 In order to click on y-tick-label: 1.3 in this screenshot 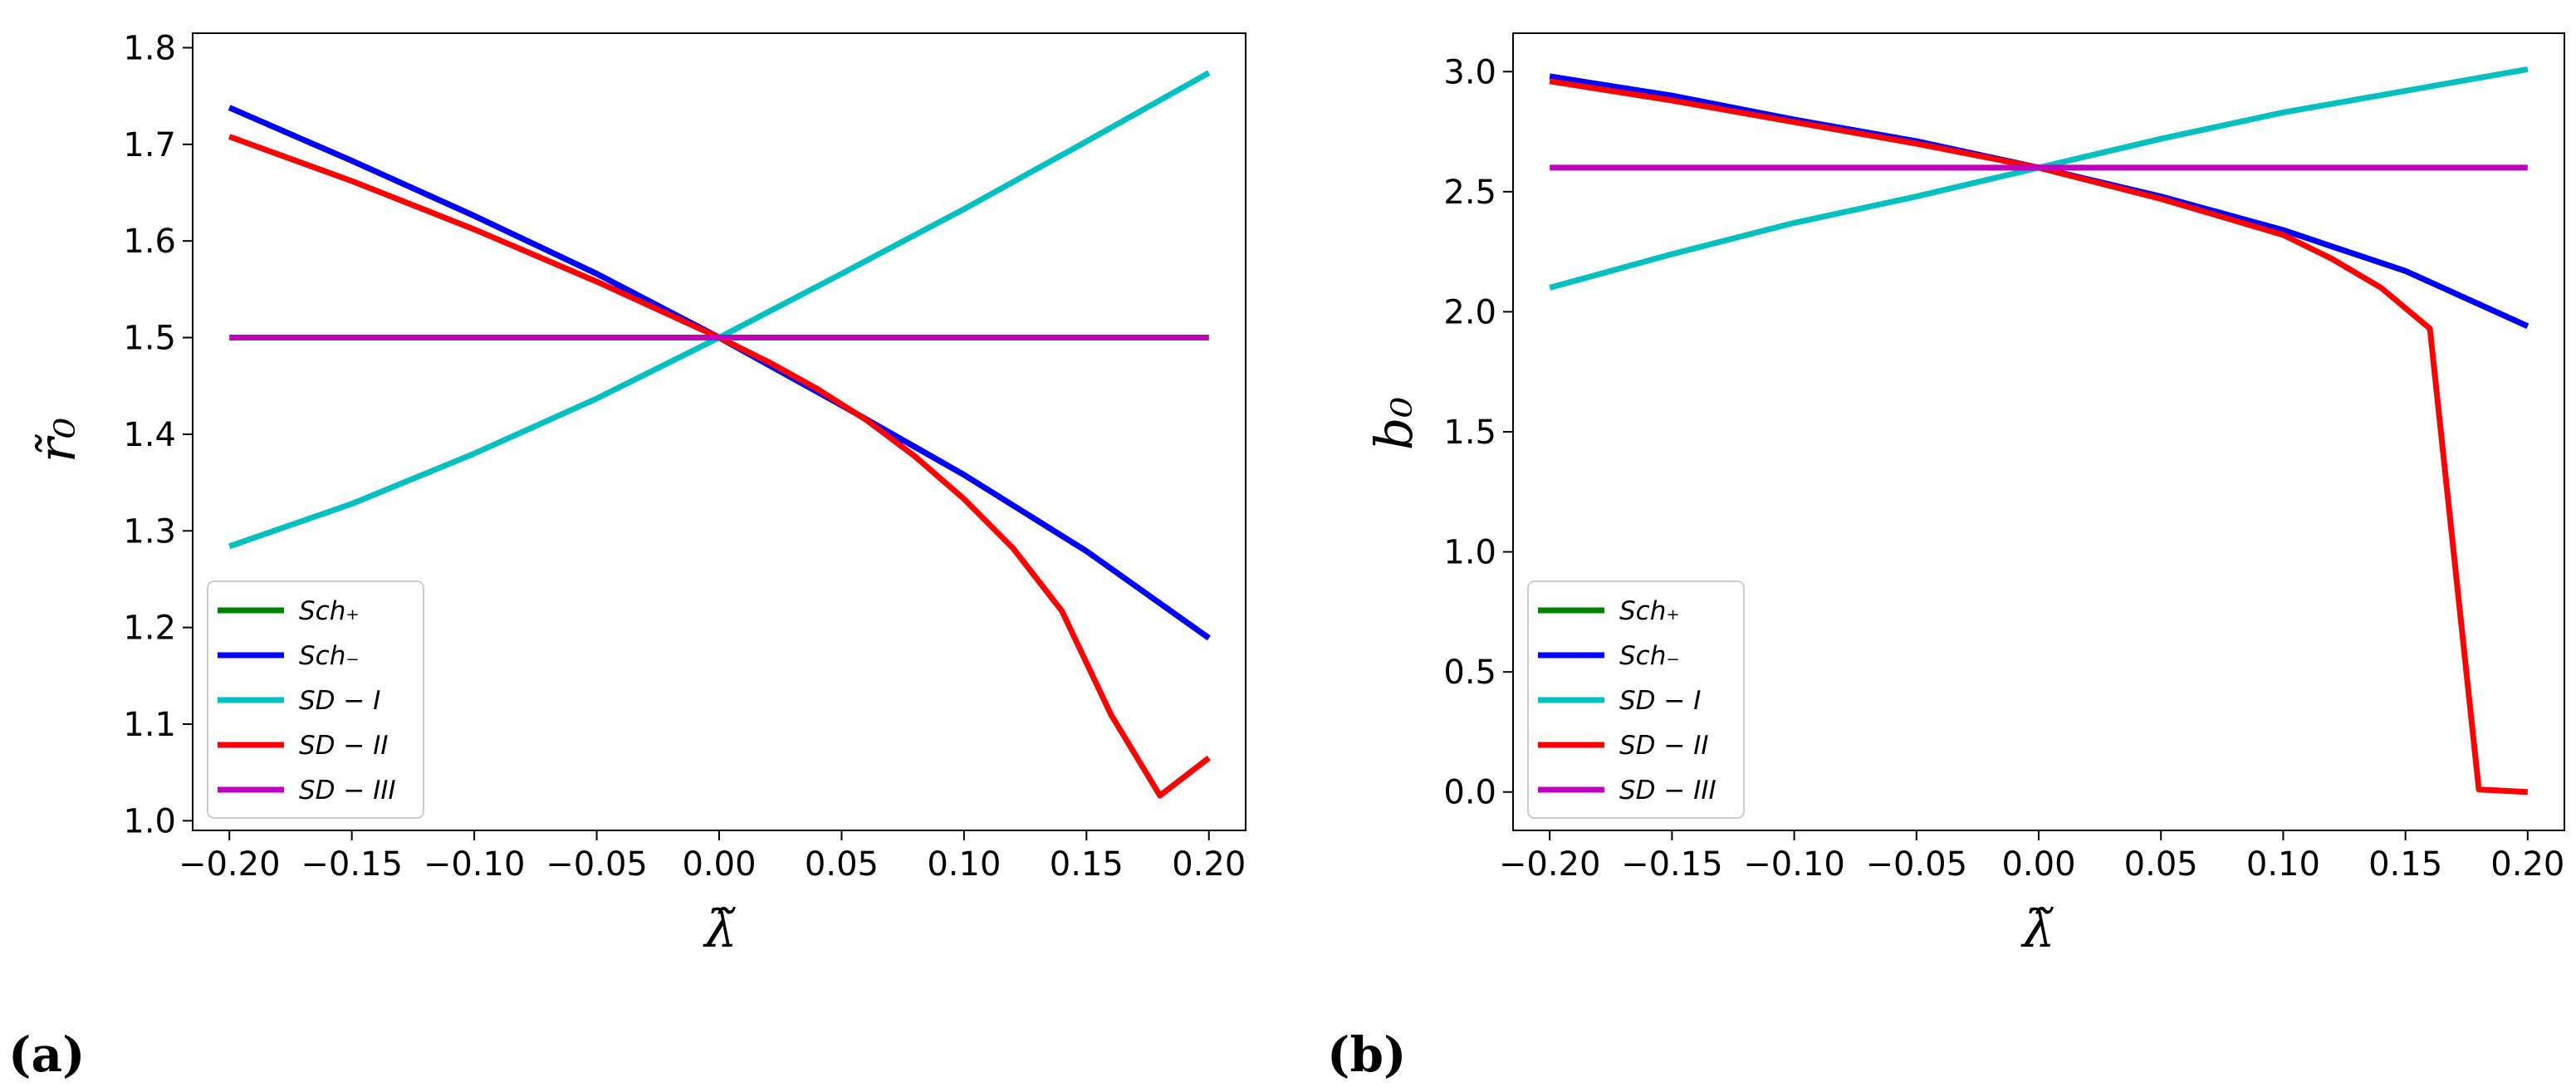, I will do `click(149, 531)`.